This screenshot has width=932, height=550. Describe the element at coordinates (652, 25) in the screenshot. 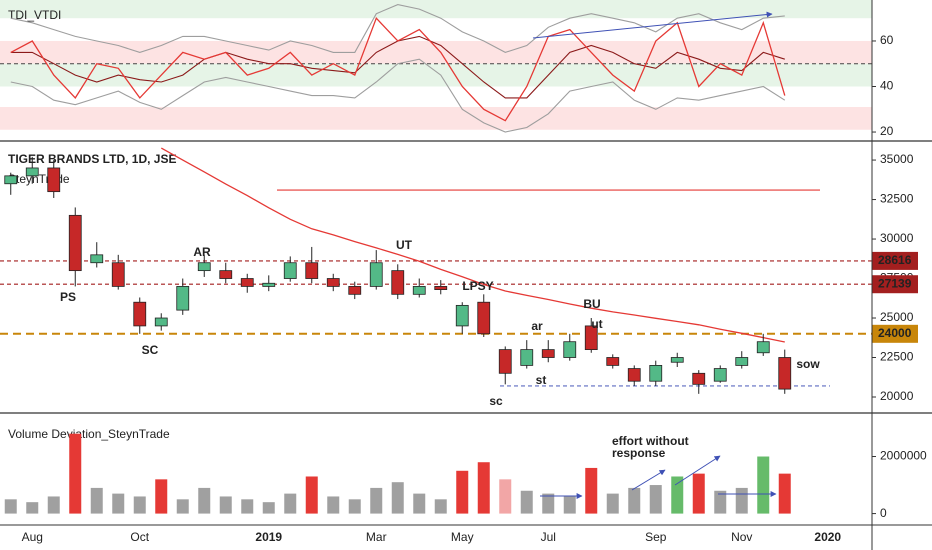

I see `divergence-arrow` at that location.